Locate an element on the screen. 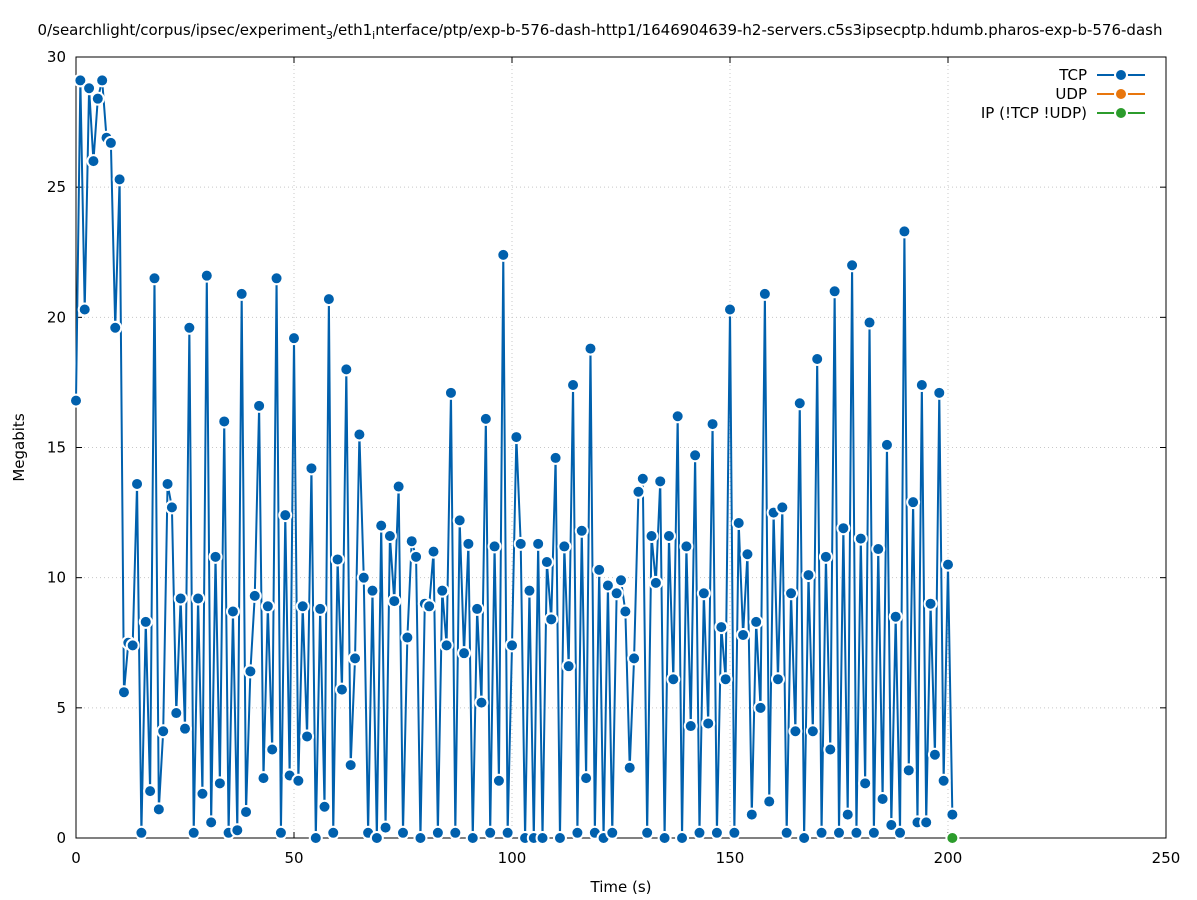 The height and width of the screenshot is (900, 1197). x-tick-label: 200 is located at coordinates (948, 858).